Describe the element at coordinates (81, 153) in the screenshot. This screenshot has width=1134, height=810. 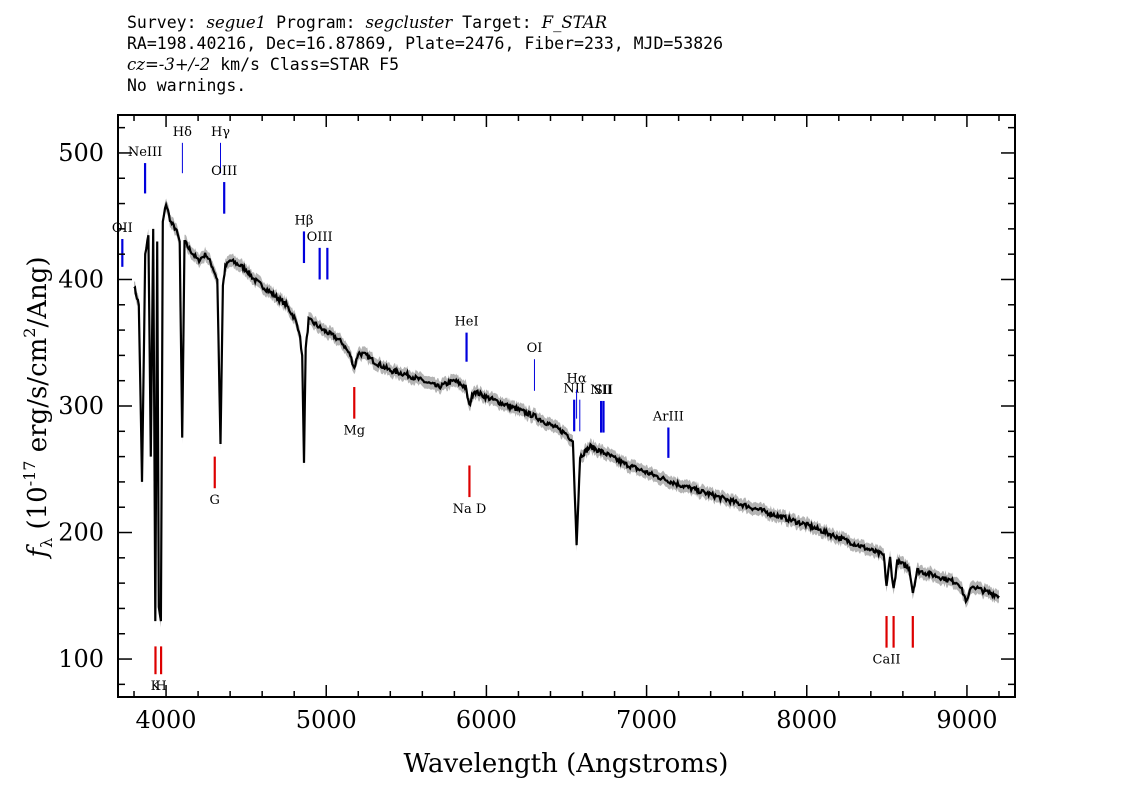
I see `y-tick-label: 500` at that location.